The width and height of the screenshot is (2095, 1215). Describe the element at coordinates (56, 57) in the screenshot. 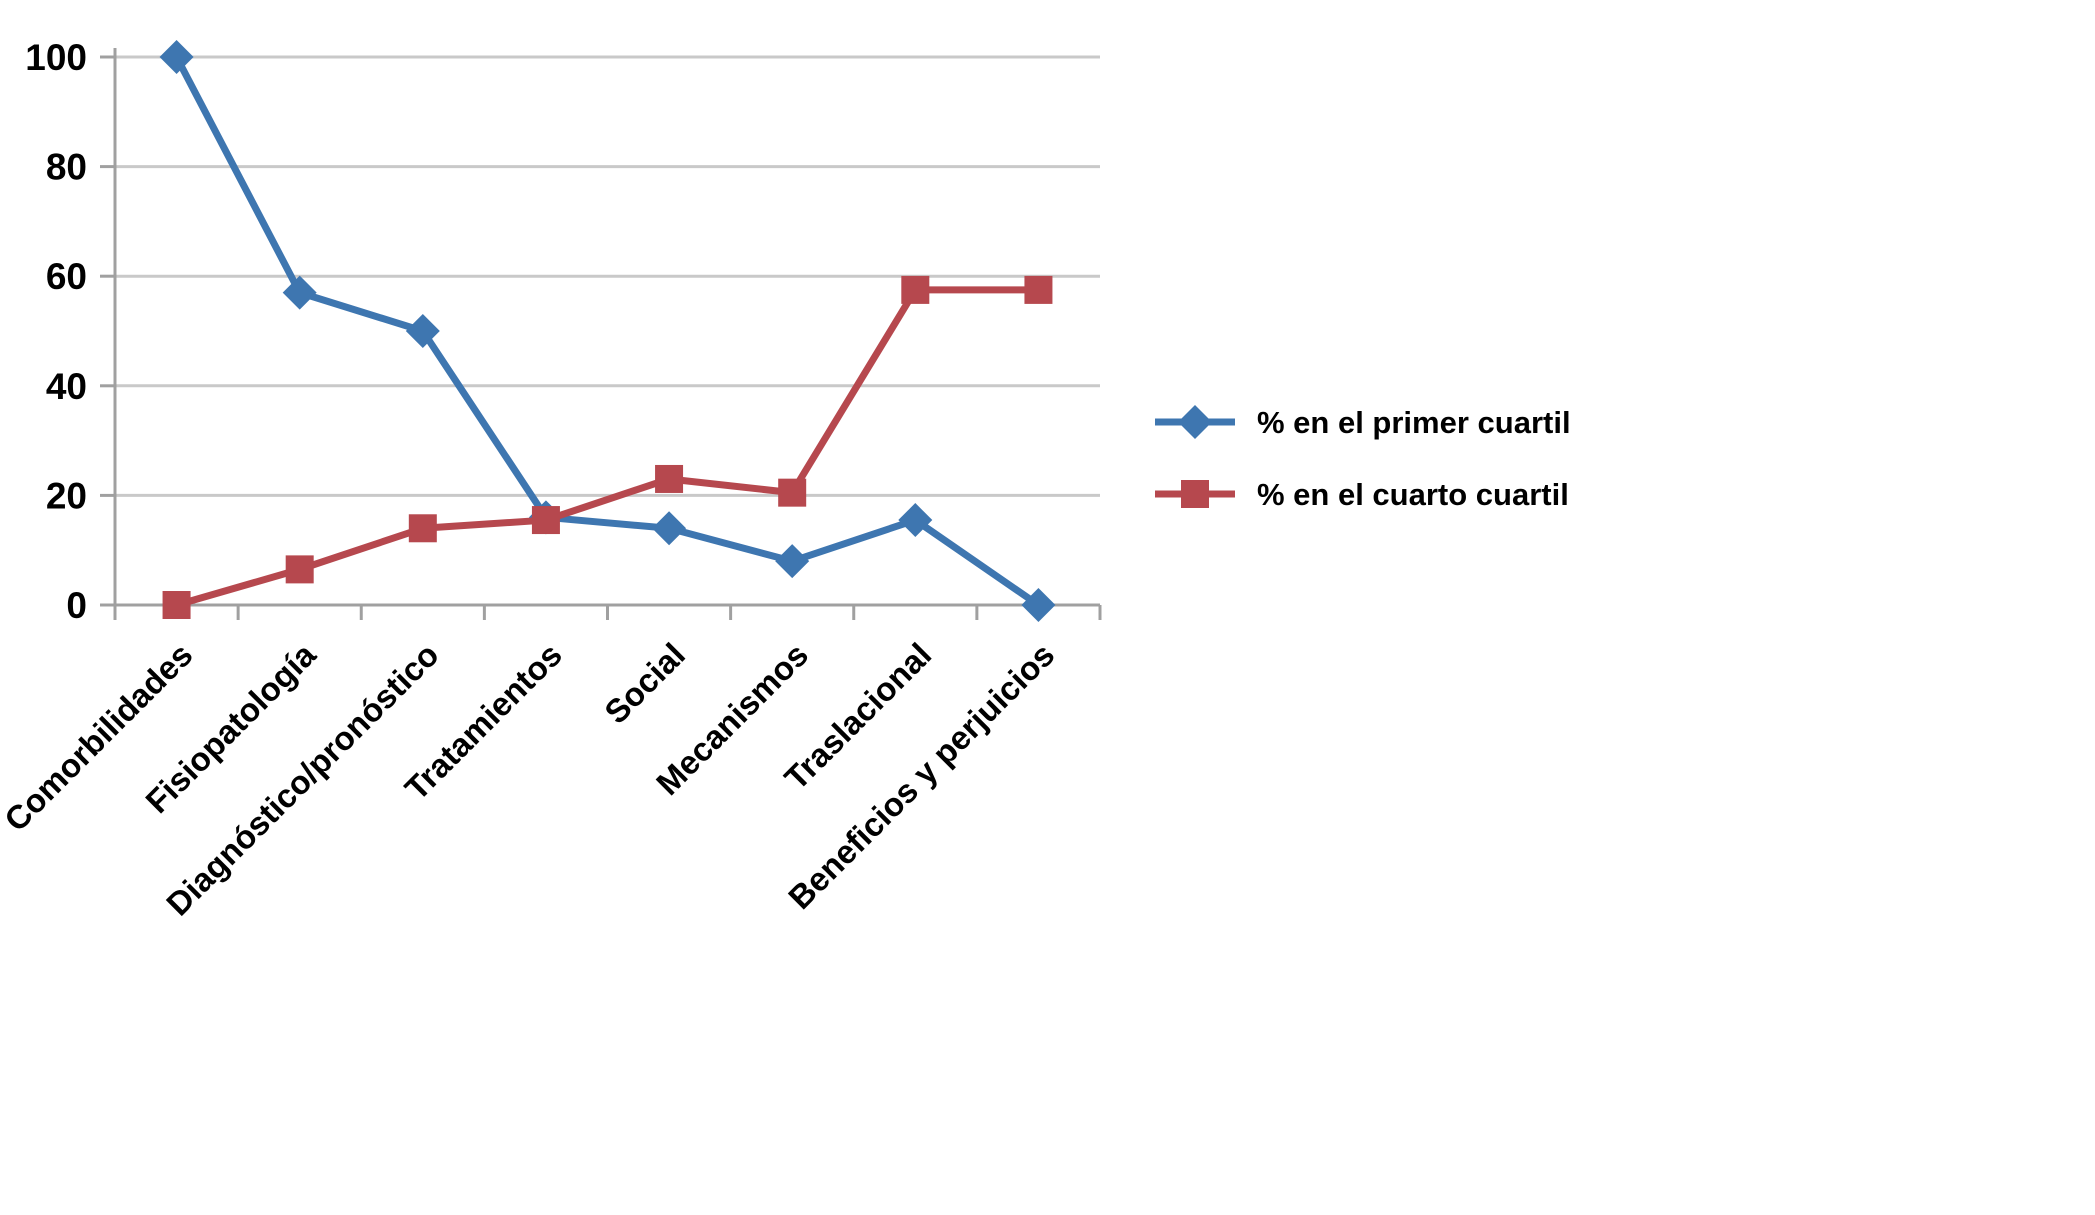

I see `y-tick-label: 100` at that location.